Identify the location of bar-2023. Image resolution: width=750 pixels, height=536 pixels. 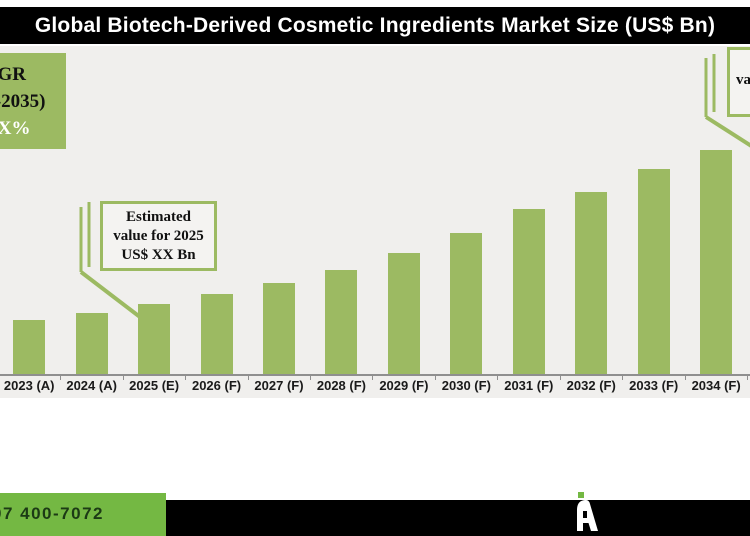
(29, 347).